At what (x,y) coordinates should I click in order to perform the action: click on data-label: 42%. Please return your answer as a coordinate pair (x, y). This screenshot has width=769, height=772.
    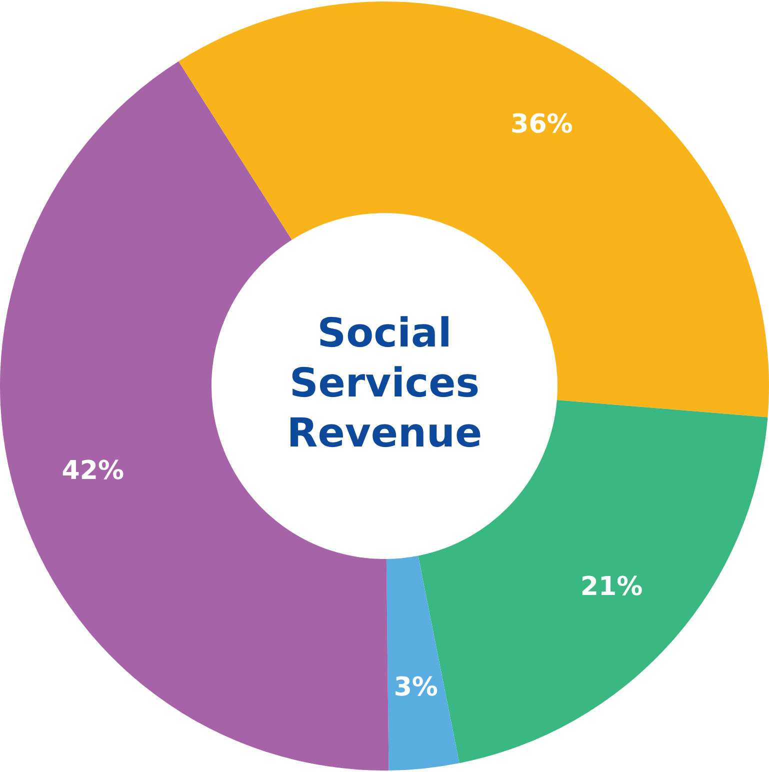
    Looking at the image, I should click on (93, 471).